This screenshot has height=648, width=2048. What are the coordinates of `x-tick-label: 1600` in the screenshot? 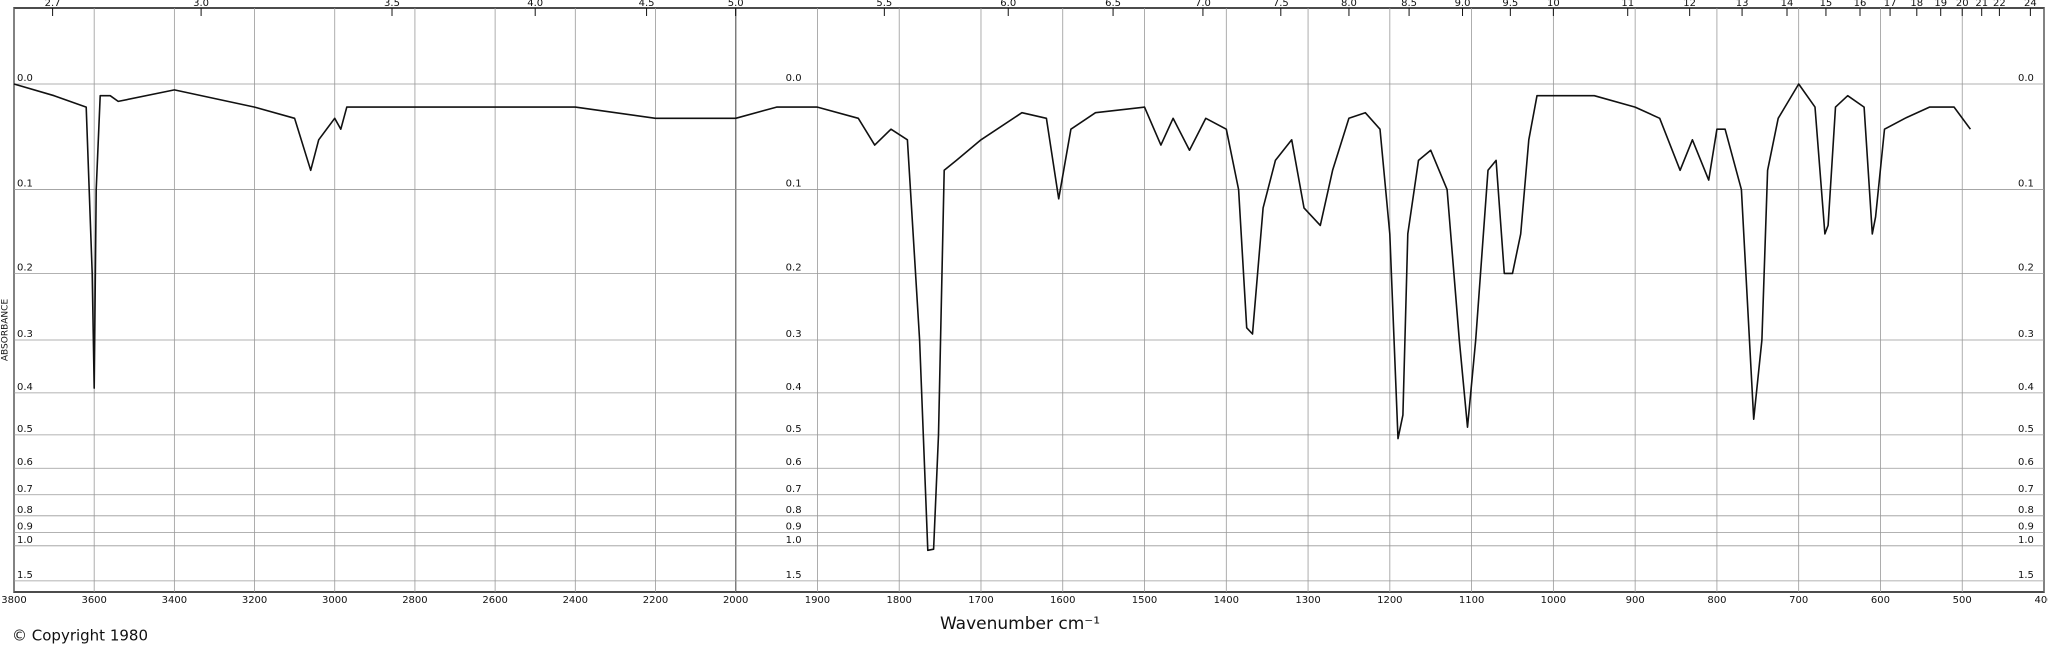 It's located at (1062, 600).